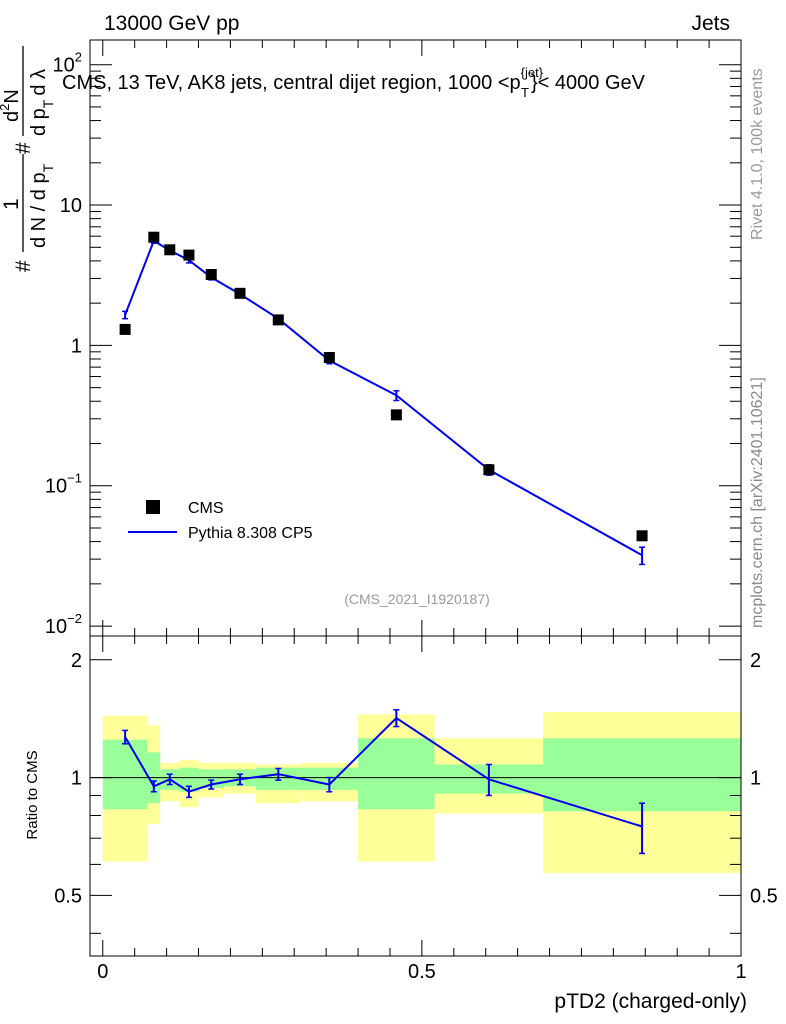 The width and height of the screenshot is (786, 1024). Describe the element at coordinates (764, 896) in the screenshot. I see `ratio-y-tick-label-right: 0.5` at that location.